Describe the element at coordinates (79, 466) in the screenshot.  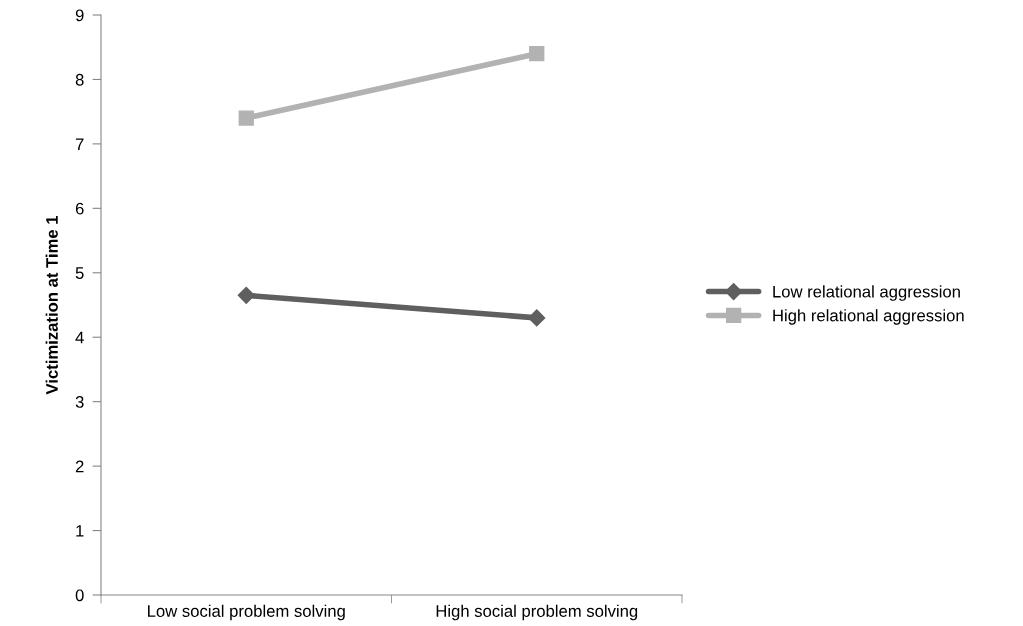
I see `y-tick-label: 2` at that location.